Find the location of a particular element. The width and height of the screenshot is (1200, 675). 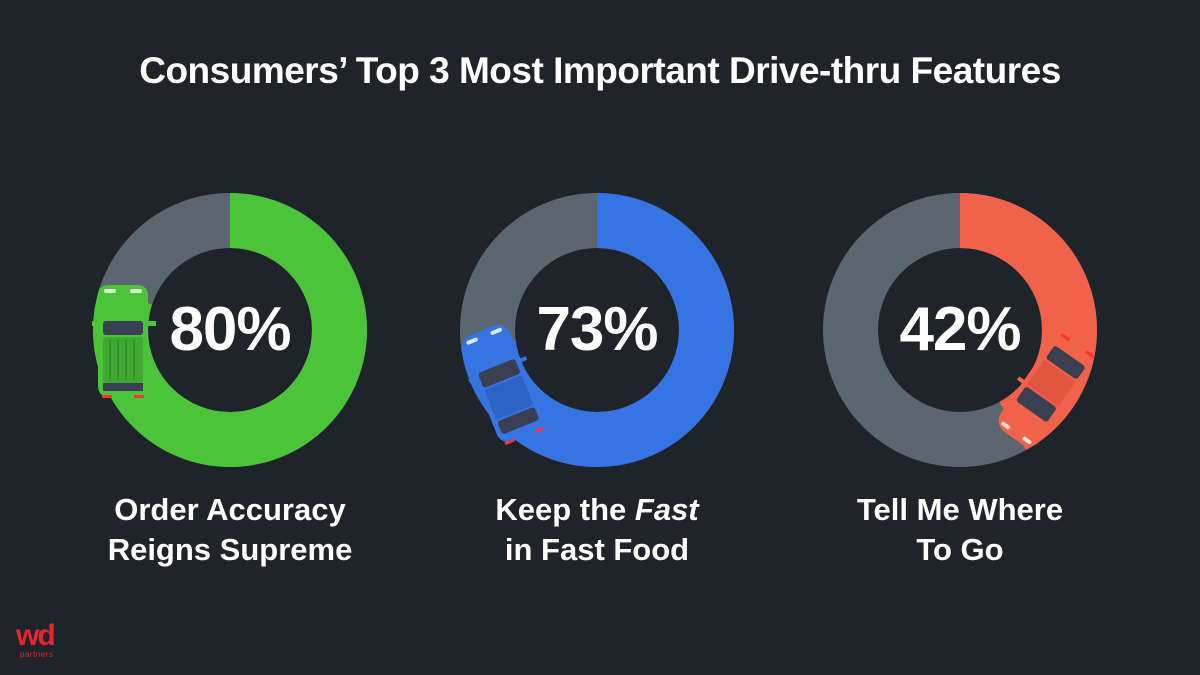

donut-panel-wayfinding: 42% Tell Me Where To Go is located at coordinates (960, 380).